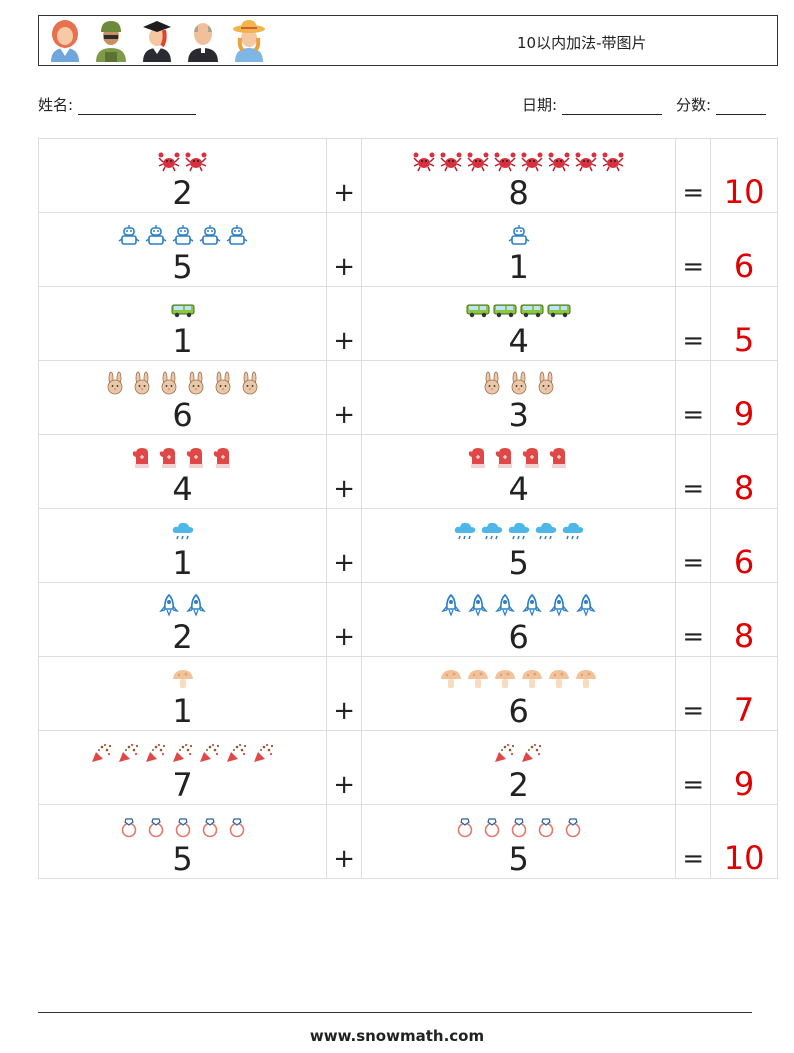 The width and height of the screenshot is (794, 1053). What do you see at coordinates (744, 192) in the screenshot?
I see `answer: 10` at bounding box center [744, 192].